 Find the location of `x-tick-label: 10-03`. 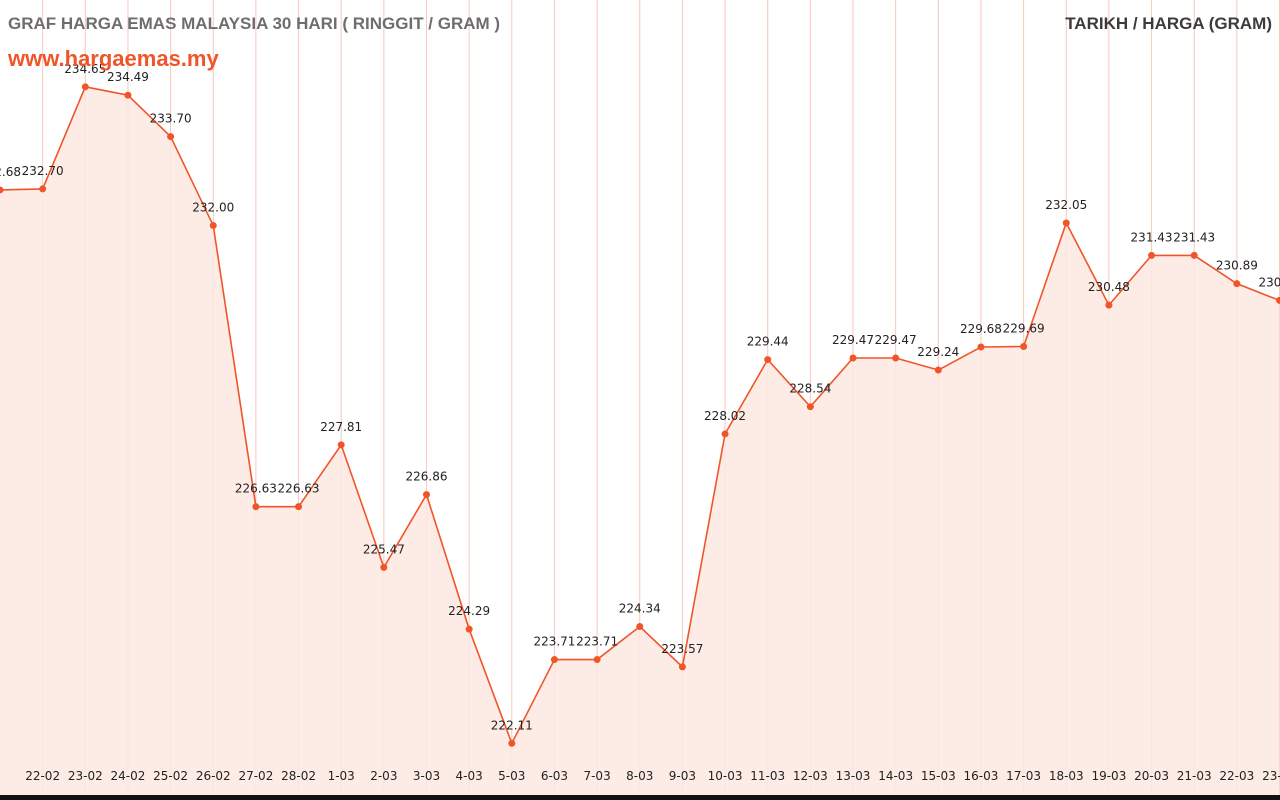

x-tick-label: 10-03 is located at coordinates (725, 776).